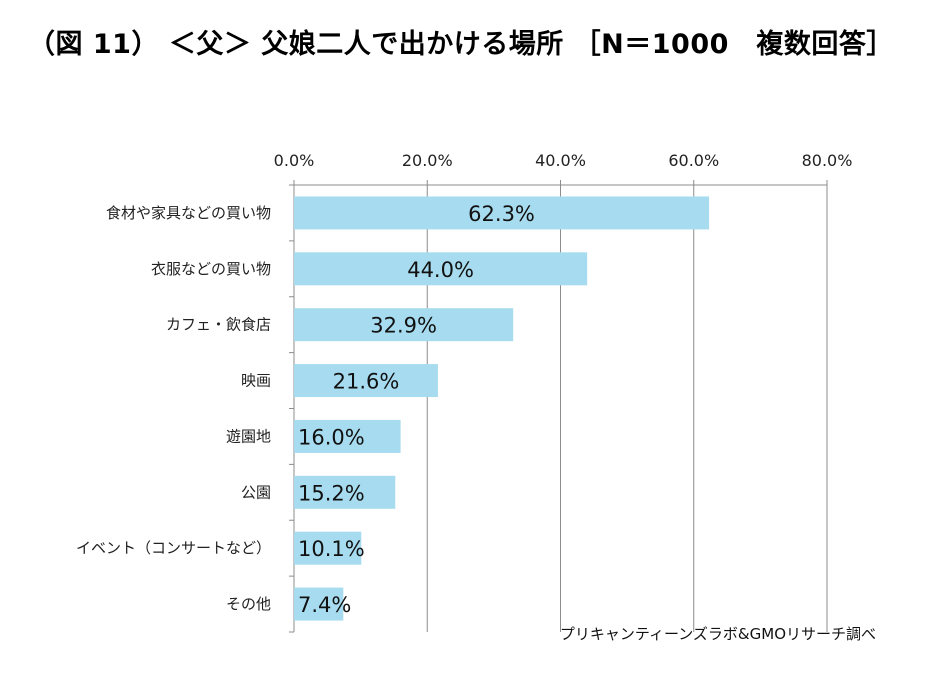  What do you see at coordinates (256, 381) in the screenshot?
I see `category-label: 映画` at bounding box center [256, 381].